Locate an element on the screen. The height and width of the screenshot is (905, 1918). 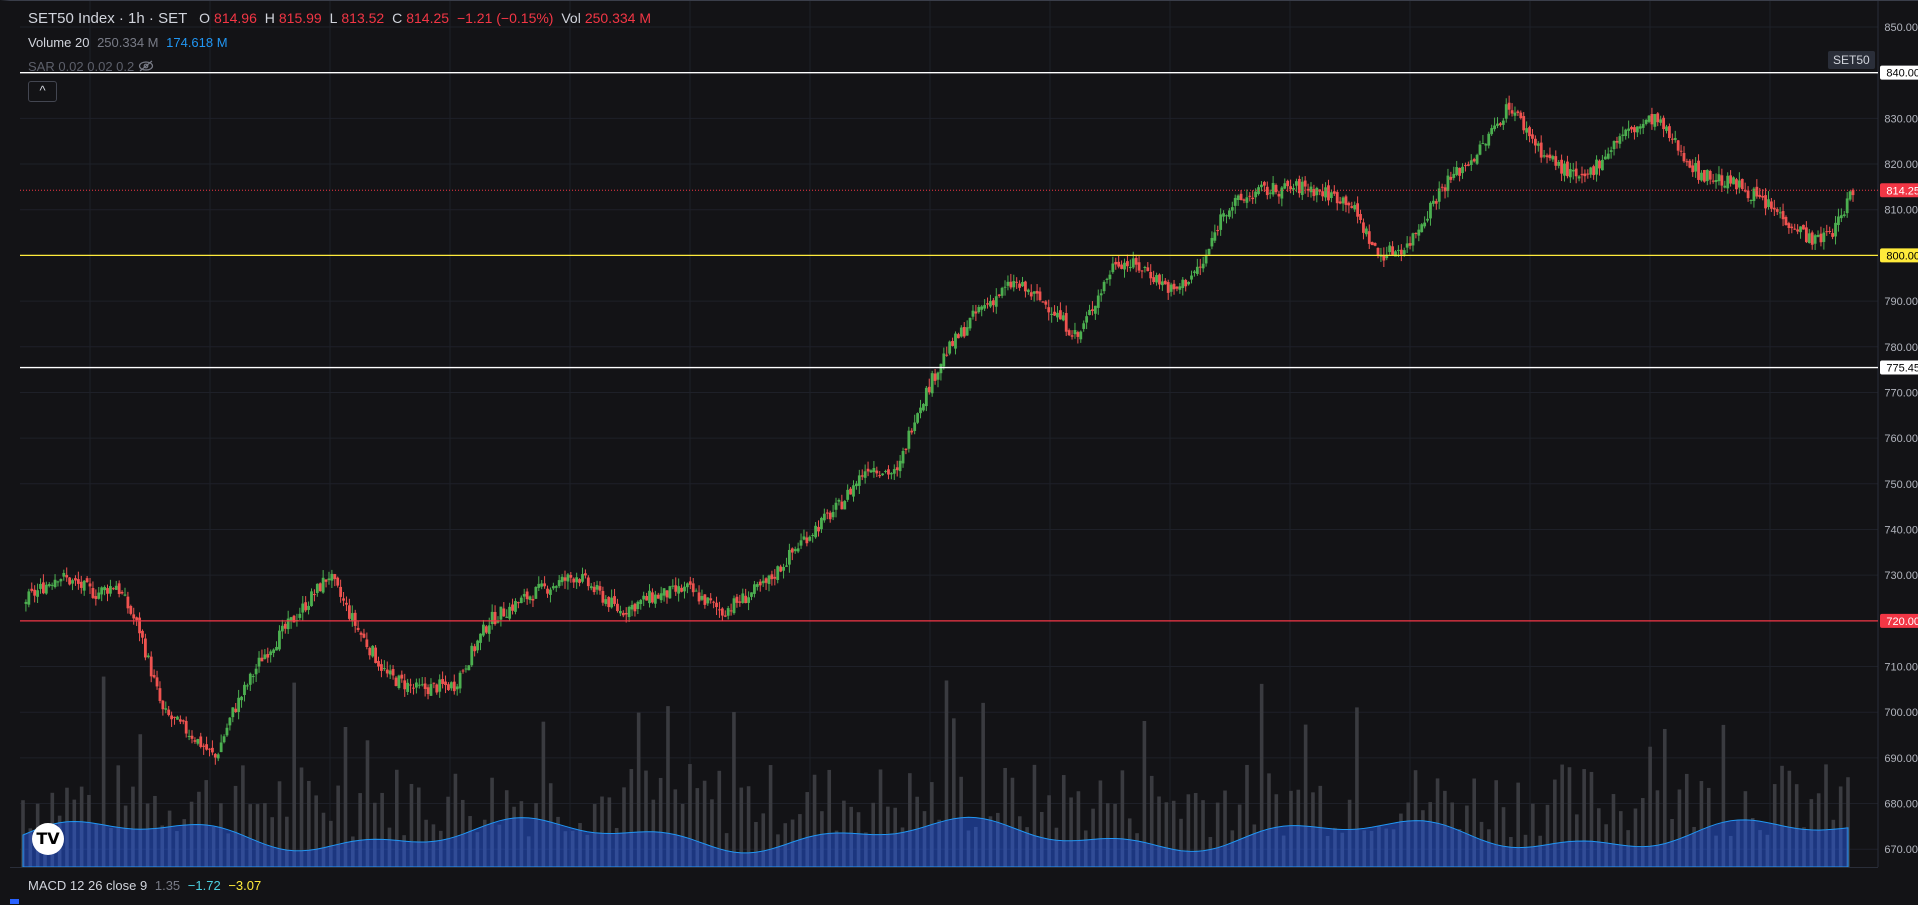
scroll-indicator is located at coordinates (14, 901).